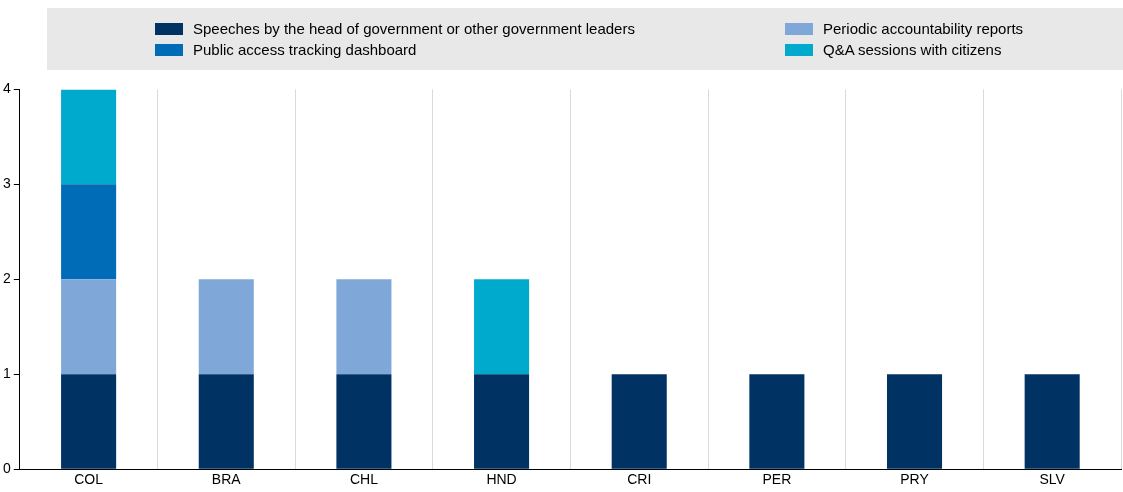 The height and width of the screenshot is (492, 1123). Describe the element at coordinates (89, 479) in the screenshot. I see `x-tick-label: COL` at that location.